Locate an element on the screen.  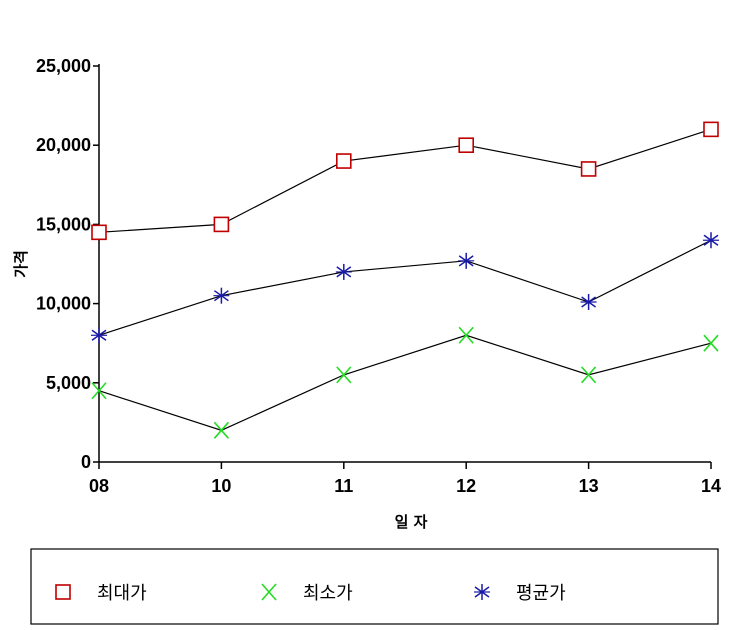
x-tick-label: 10 is located at coordinates (221, 486).